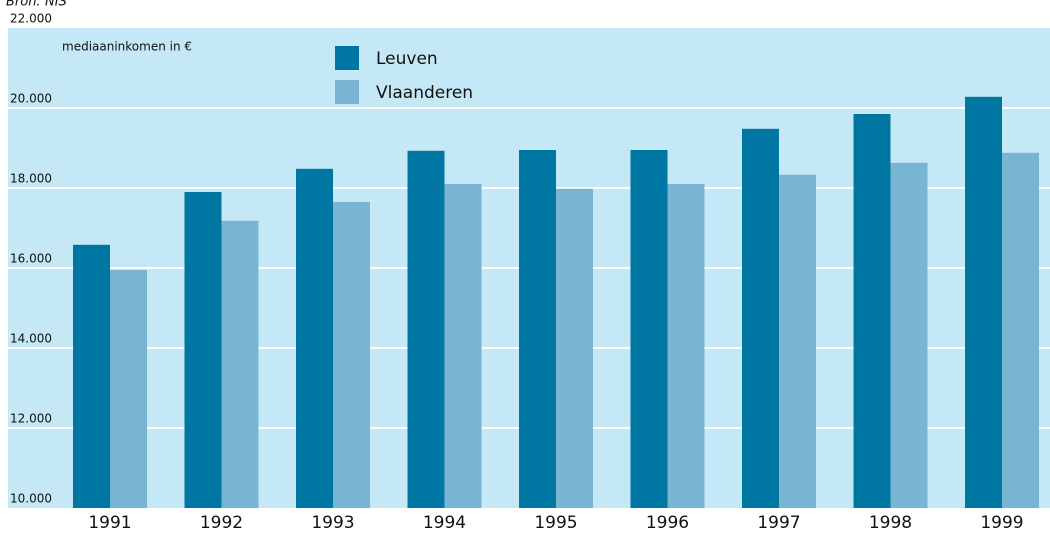 The image size is (1050, 534). What do you see at coordinates (890, 523) in the screenshot?
I see `x-tick-label: 1998` at bounding box center [890, 523].